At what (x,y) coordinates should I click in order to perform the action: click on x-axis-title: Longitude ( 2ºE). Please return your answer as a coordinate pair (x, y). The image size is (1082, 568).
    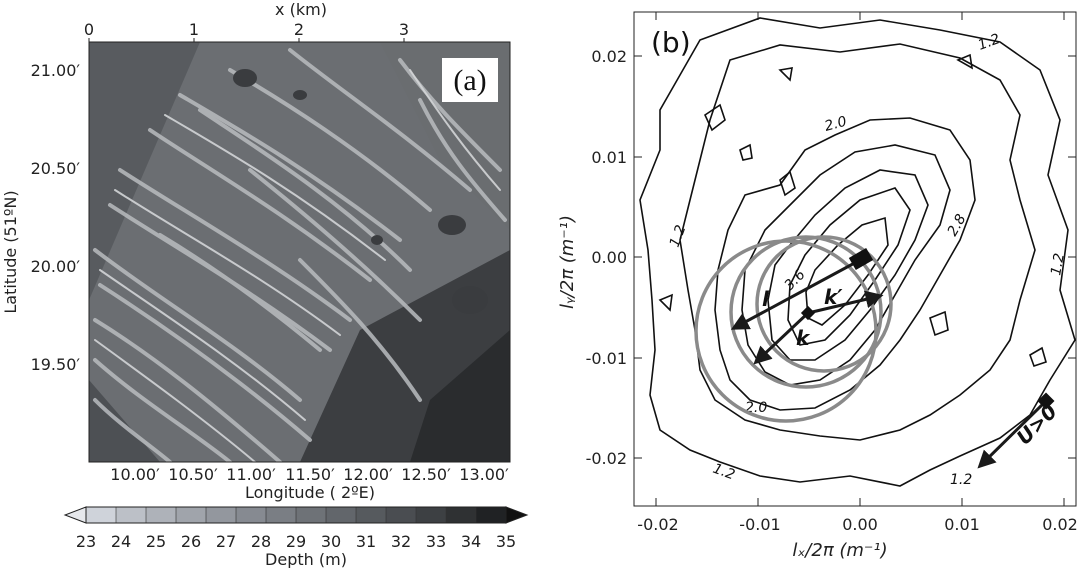
    Looking at the image, I should click on (310, 492).